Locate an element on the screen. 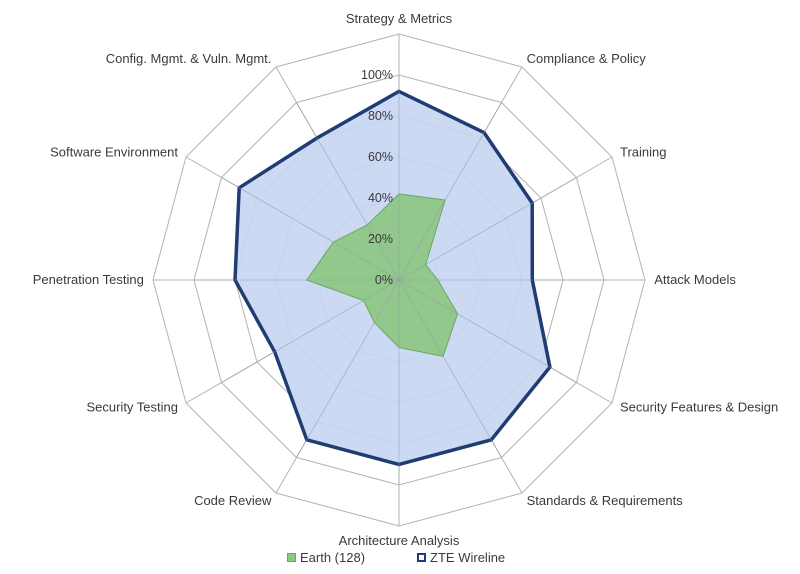 The width and height of the screenshot is (800, 574). category-label-6: Architecture Analysis is located at coordinates (399, 540).